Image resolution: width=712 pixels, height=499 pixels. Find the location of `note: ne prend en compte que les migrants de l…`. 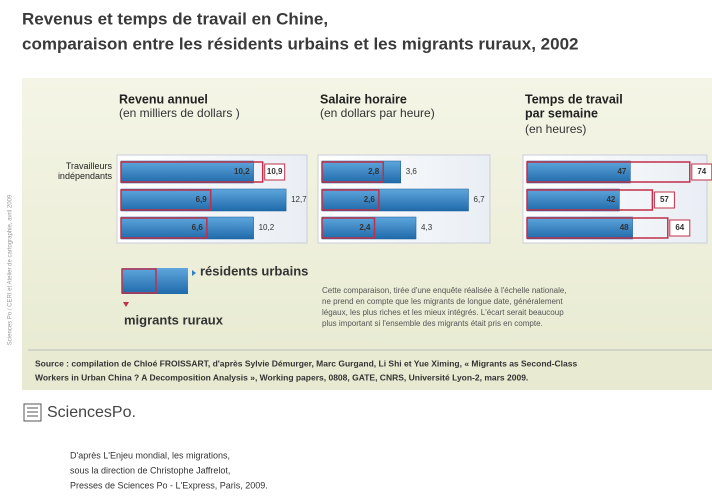

note: ne prend en compte que les migrants de l… is located at coordinates (442, 301).